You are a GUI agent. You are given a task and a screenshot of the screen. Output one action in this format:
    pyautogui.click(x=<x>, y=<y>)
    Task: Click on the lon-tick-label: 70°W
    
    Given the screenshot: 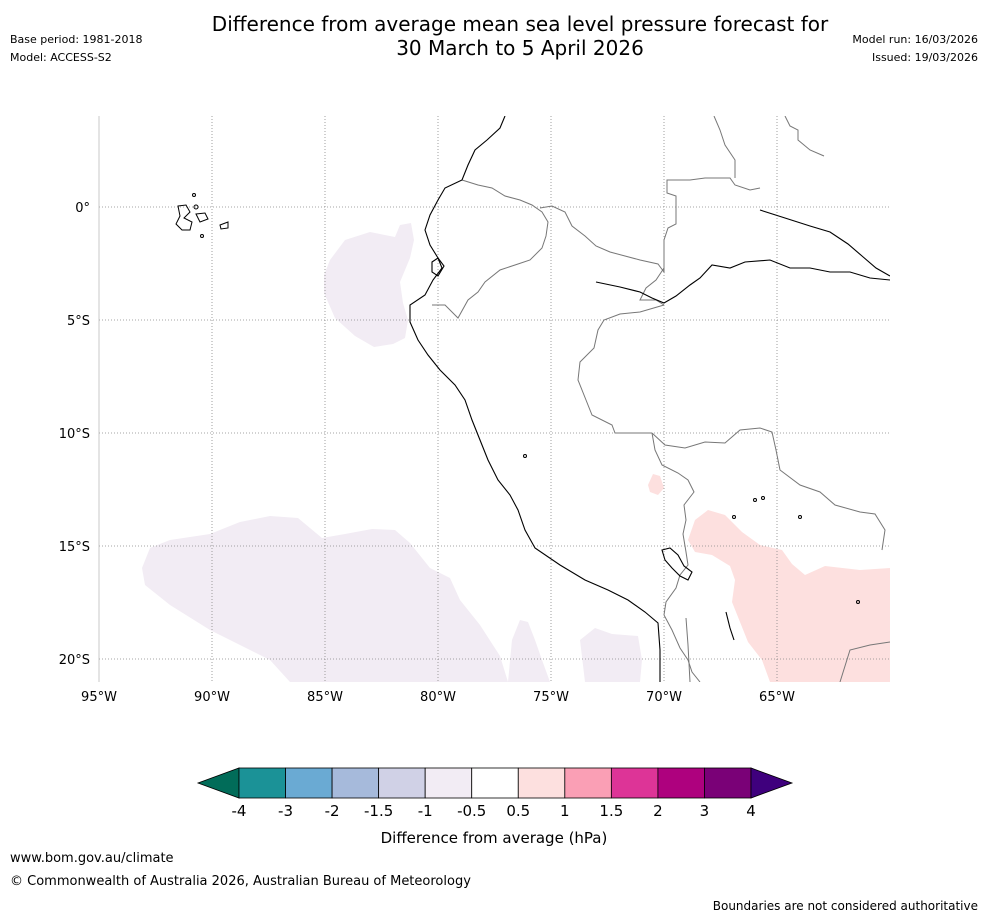 What is the action you would take?
    pyautogui.click(x=664, y=697)
    